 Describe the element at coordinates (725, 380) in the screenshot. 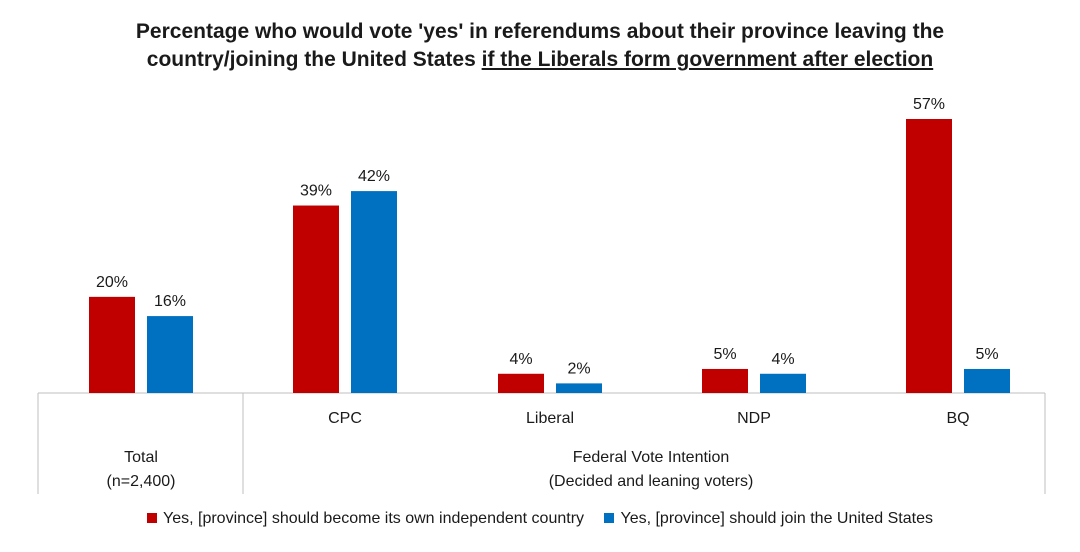

I see `bar-s1-ndp` at that location.